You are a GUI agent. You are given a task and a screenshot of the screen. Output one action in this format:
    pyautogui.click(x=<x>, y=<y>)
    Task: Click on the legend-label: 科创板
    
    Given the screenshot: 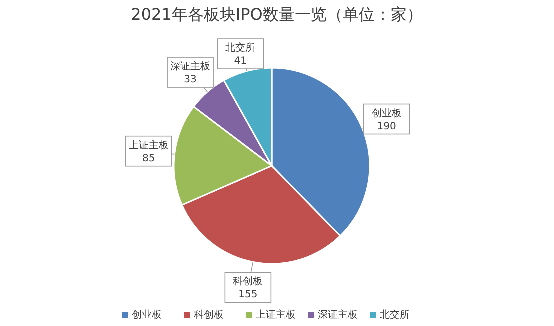 What is the action you would take?
    pyautogui.click(x=209, y=315)
    